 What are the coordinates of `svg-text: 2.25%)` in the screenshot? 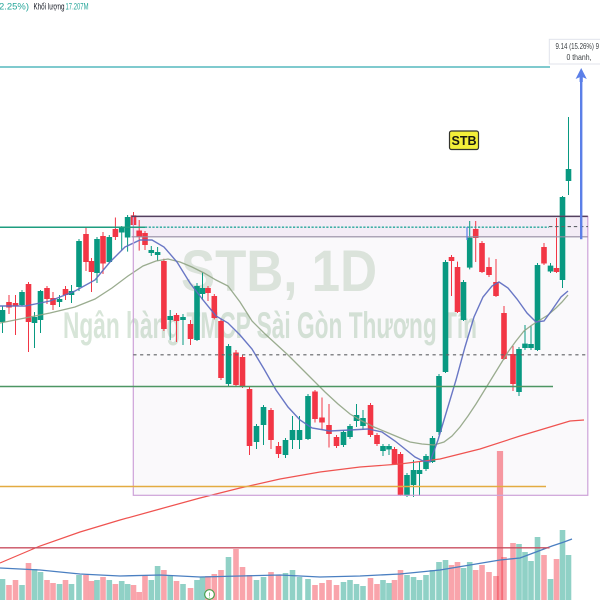 It's located at (14, 7).